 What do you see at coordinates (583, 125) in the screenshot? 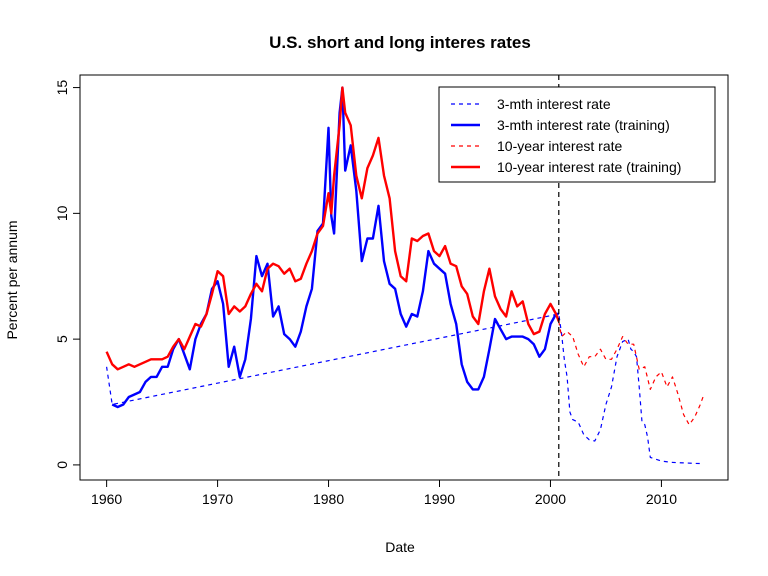
I see `legend-label: 3-mth interest rate (training)` at bounding box center [583, 125].